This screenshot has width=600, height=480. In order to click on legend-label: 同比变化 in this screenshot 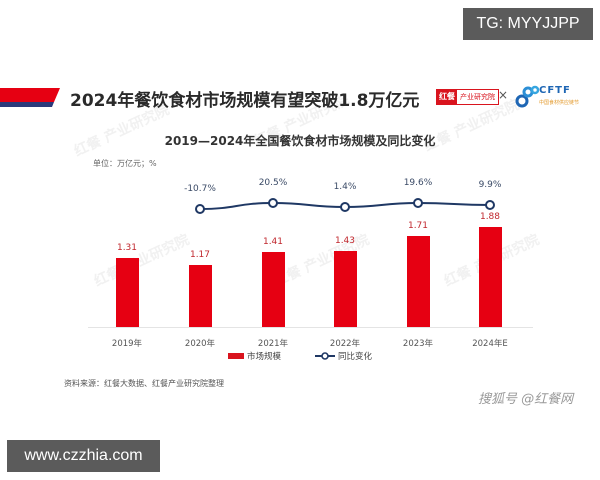, I will do `click(355, 357)`.